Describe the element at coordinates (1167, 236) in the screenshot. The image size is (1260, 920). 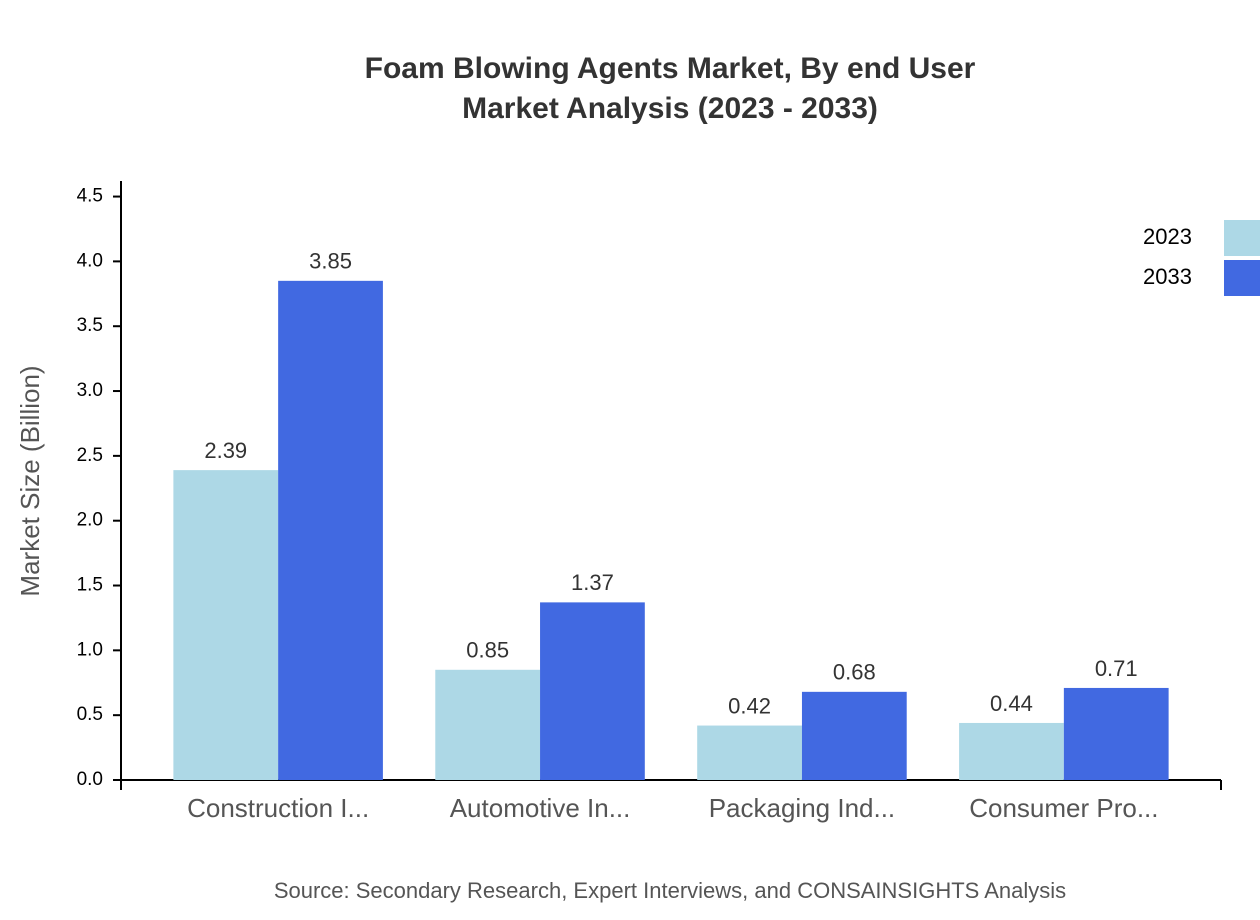
I see `legend-label: 2023` at that location.